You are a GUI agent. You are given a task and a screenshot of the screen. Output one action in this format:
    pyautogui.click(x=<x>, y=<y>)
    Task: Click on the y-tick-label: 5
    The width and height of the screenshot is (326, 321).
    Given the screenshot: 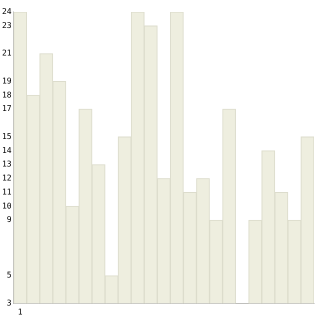 What is the action you would take?
    pyautogui.click(x=9, y=275)
    